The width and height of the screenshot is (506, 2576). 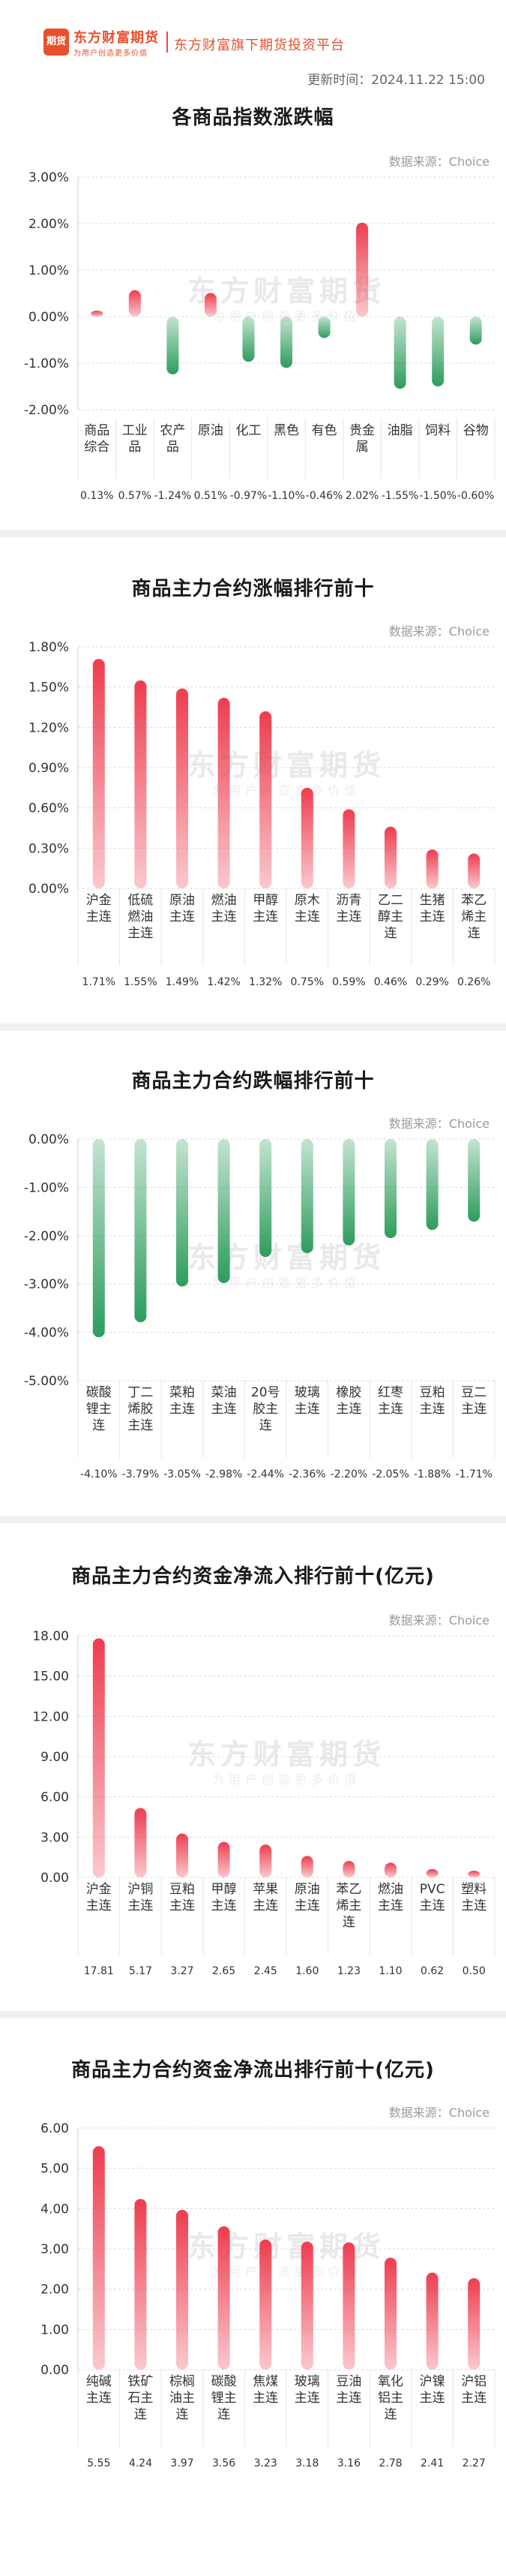 I want to click on value-label: 3.16, so click(x=349, y=2463).